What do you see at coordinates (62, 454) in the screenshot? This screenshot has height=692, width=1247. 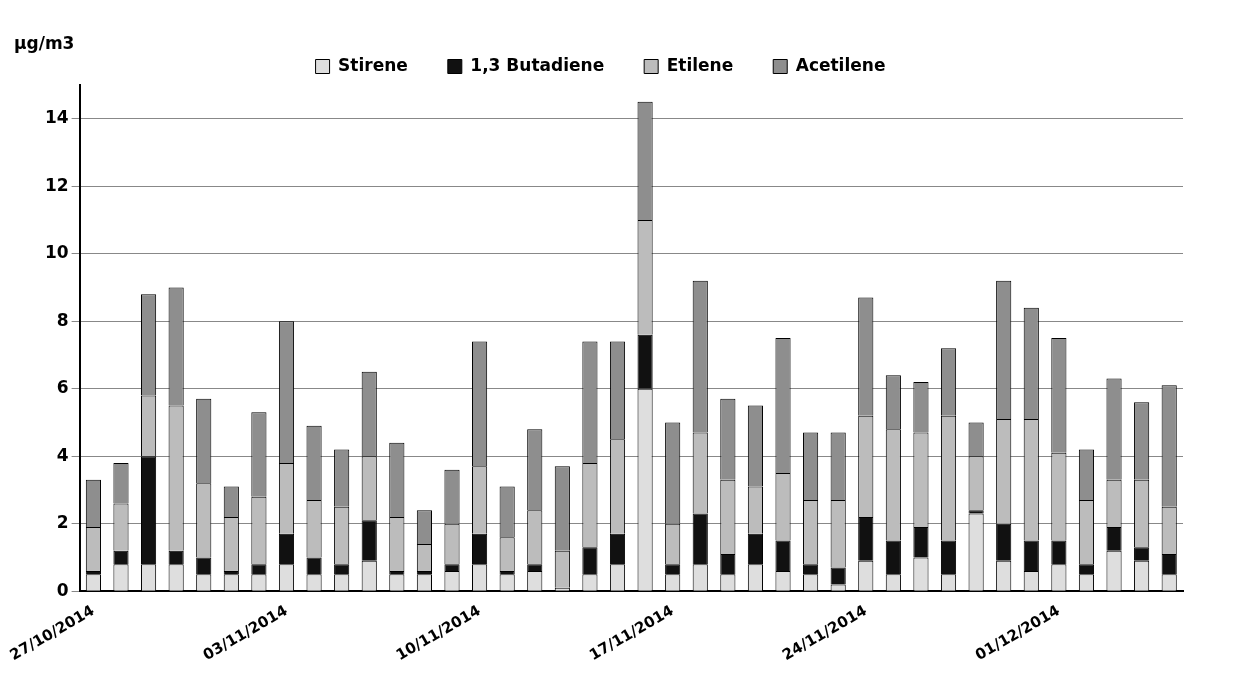 I see `y-tick-label: 4` at bounding box center [62, 454].